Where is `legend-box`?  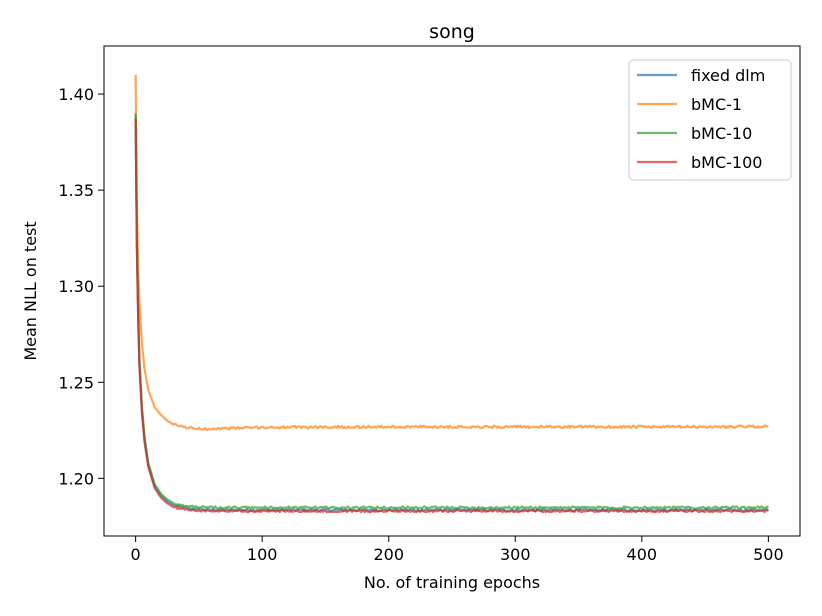
legend-box is located at coordinates (710, 120).